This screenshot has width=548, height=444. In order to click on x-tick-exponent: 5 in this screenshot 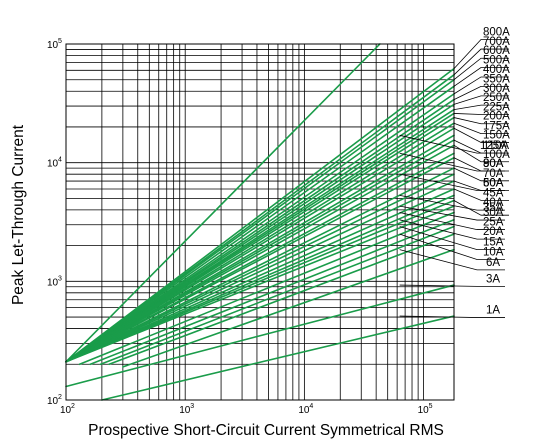, I will do `click(431, 406)`.